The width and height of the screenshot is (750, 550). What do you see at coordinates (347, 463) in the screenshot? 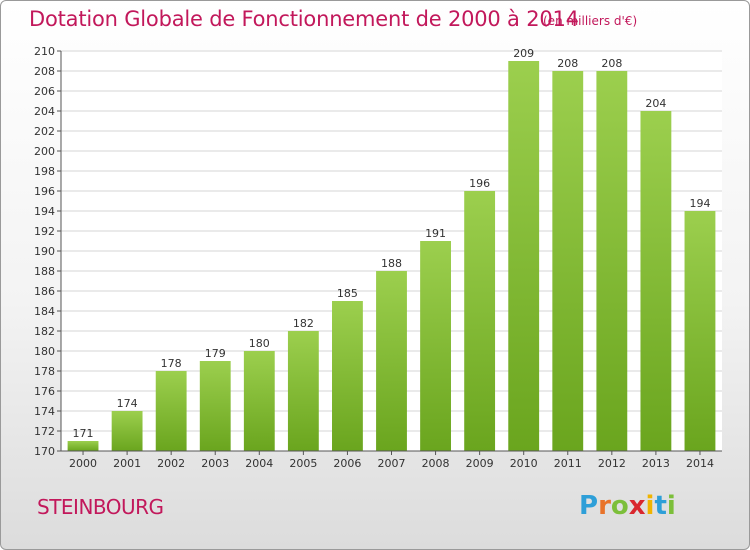
I see `x-tick-label-2006: 2006` at bounding box center [347, 463].